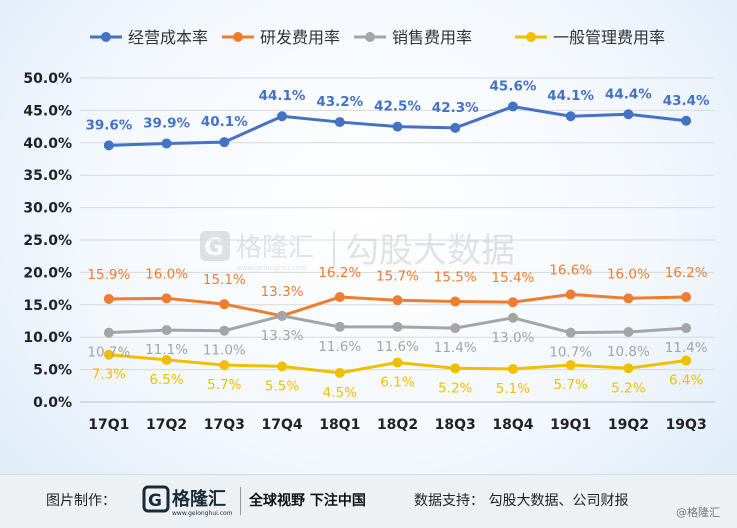  Describe the element at coordinates (224, 425) in the screenshot. I see `x-tick-label: 17Q3` at that location.